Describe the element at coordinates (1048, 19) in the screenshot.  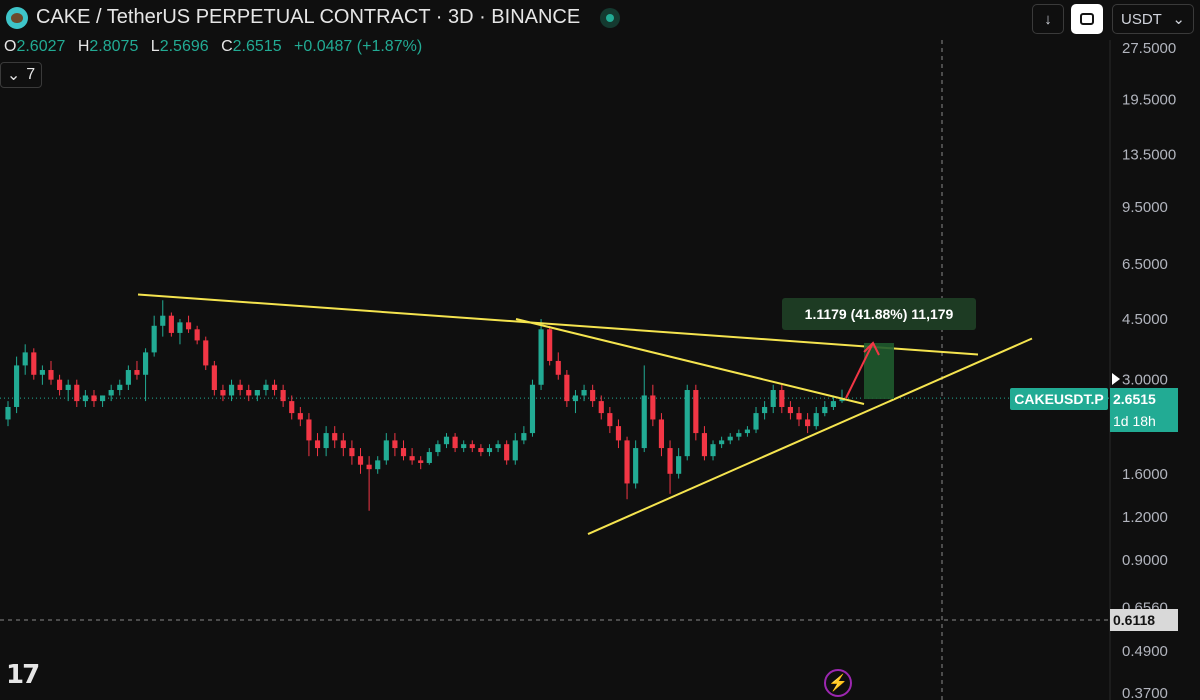
I see `download-button: ↓` at that location.